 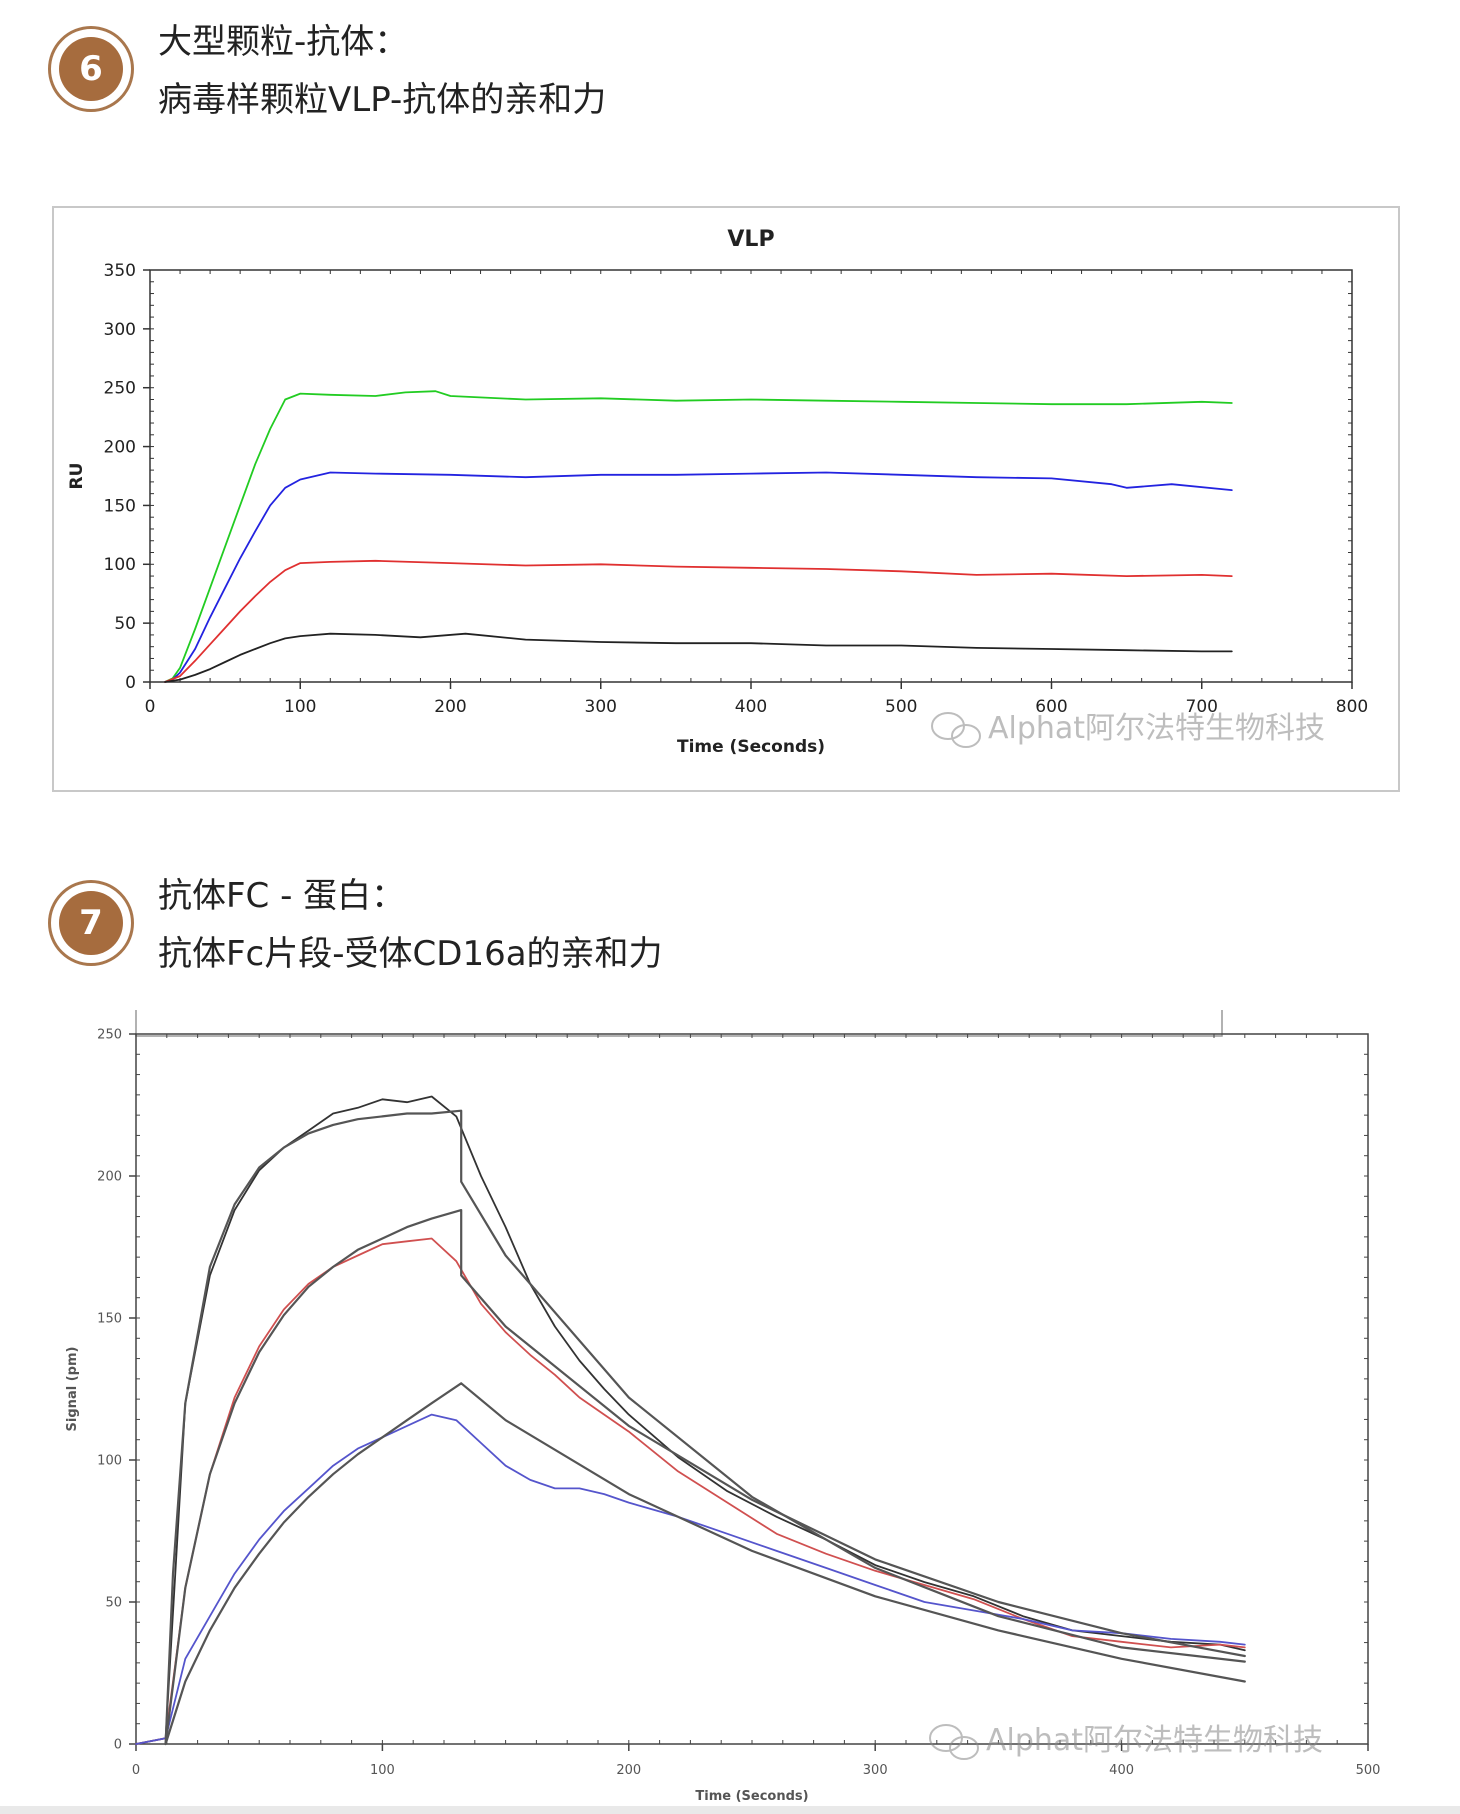 What do you see at coordinates (679, 1021) in the screenshot?
I see `legend-box` at bounding box center [679, 1021].